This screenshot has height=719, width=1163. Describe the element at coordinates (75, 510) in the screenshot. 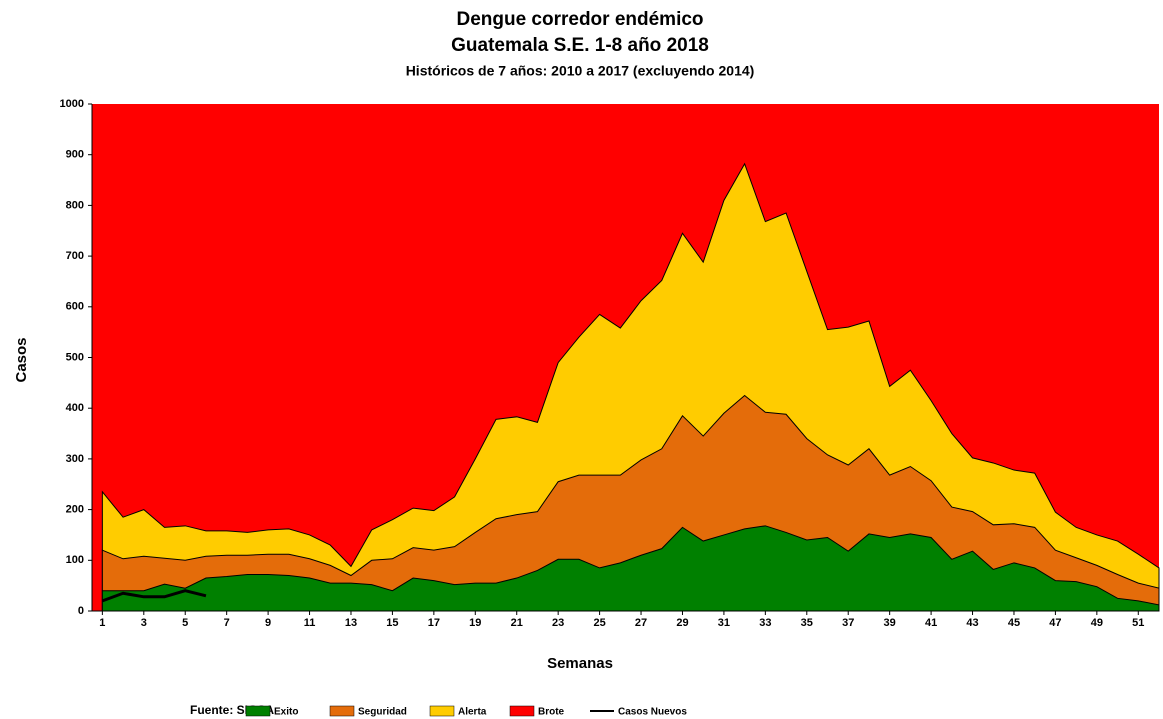

I see `y-tick-label: 200` at that location.